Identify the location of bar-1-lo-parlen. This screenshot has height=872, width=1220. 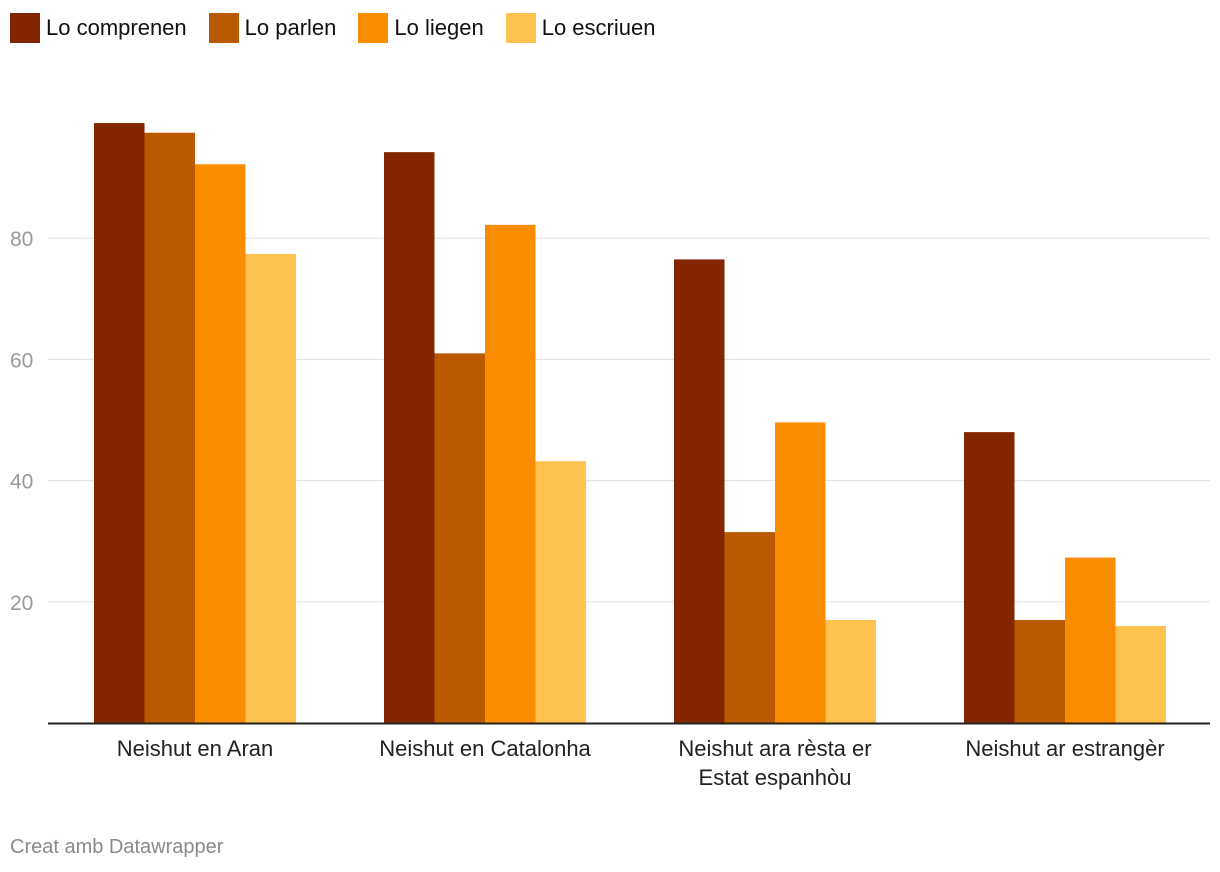
(169, 428).